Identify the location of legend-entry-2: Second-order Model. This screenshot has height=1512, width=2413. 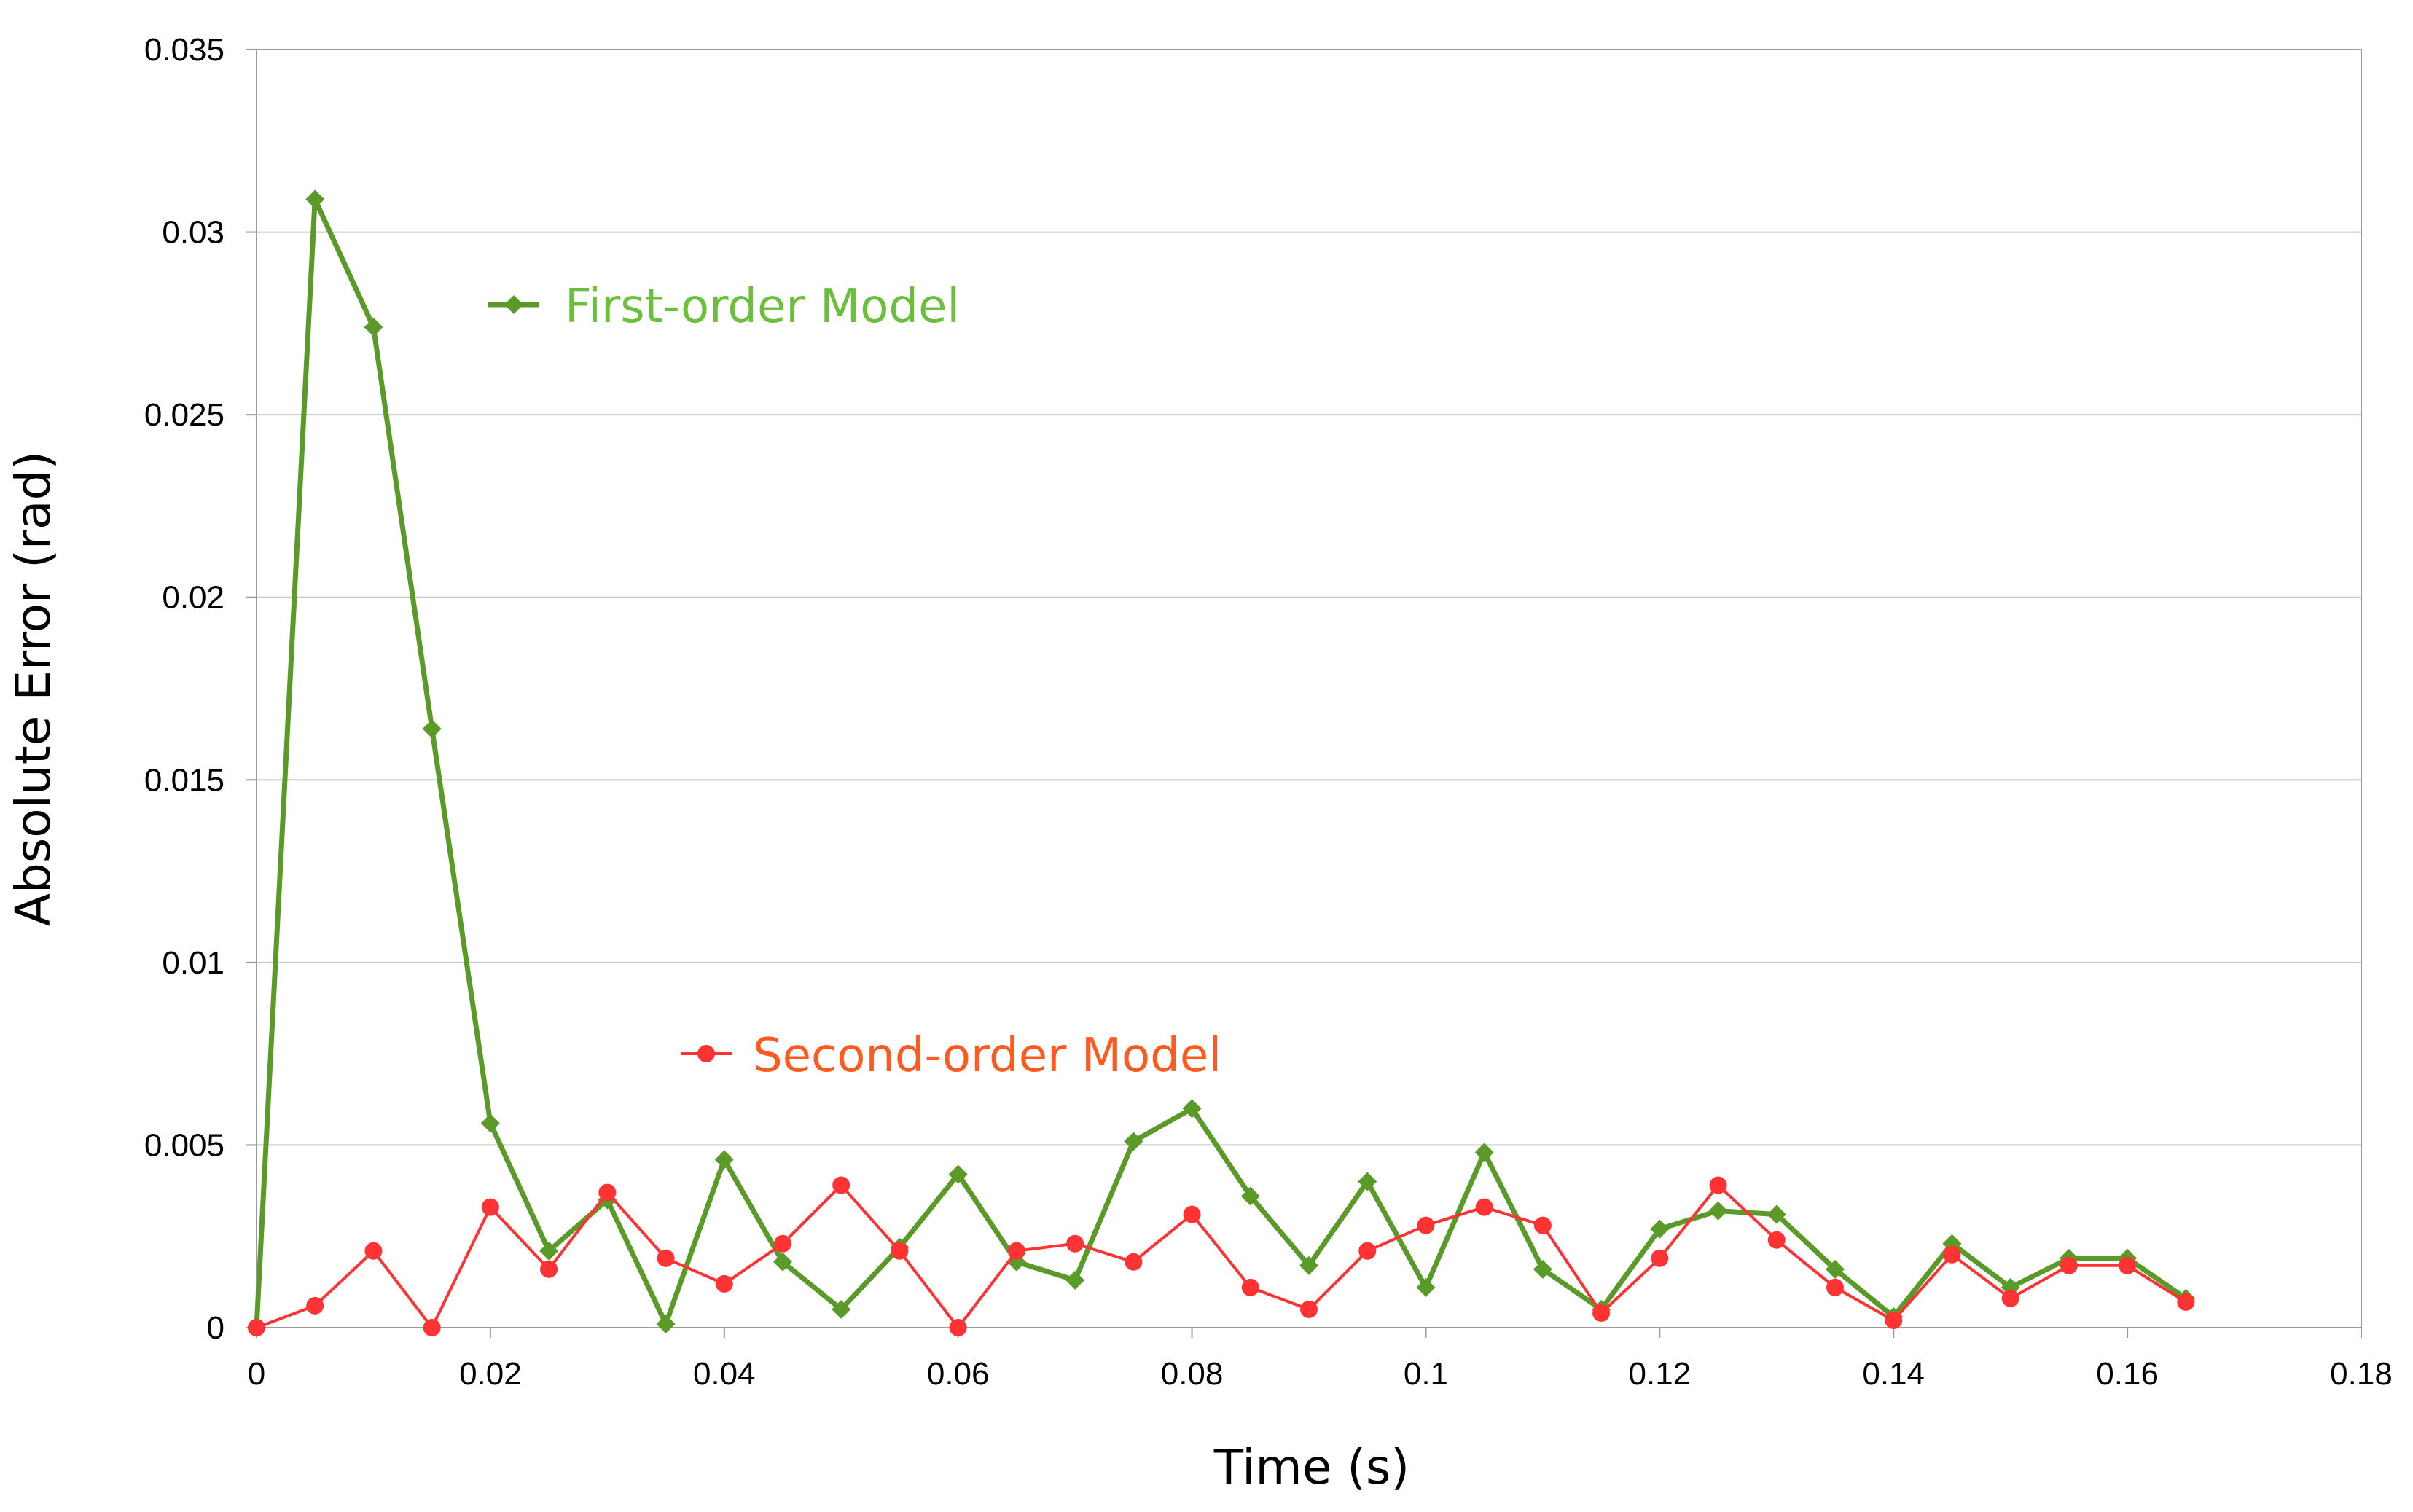
(951, 1056).